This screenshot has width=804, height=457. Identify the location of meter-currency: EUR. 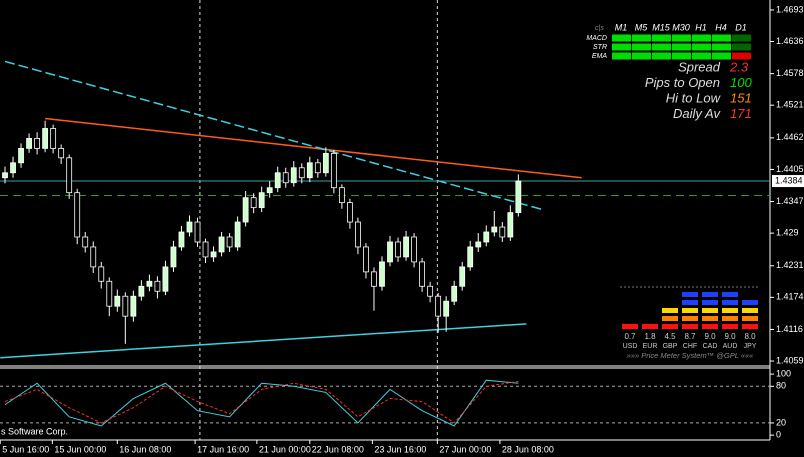
(650, 346).